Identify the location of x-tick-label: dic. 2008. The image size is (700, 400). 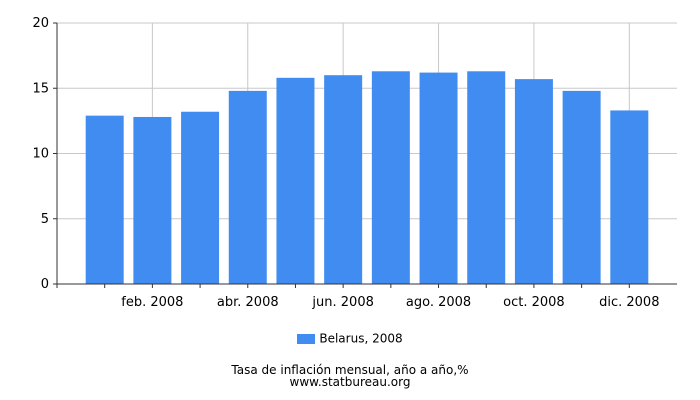
(629, 302).